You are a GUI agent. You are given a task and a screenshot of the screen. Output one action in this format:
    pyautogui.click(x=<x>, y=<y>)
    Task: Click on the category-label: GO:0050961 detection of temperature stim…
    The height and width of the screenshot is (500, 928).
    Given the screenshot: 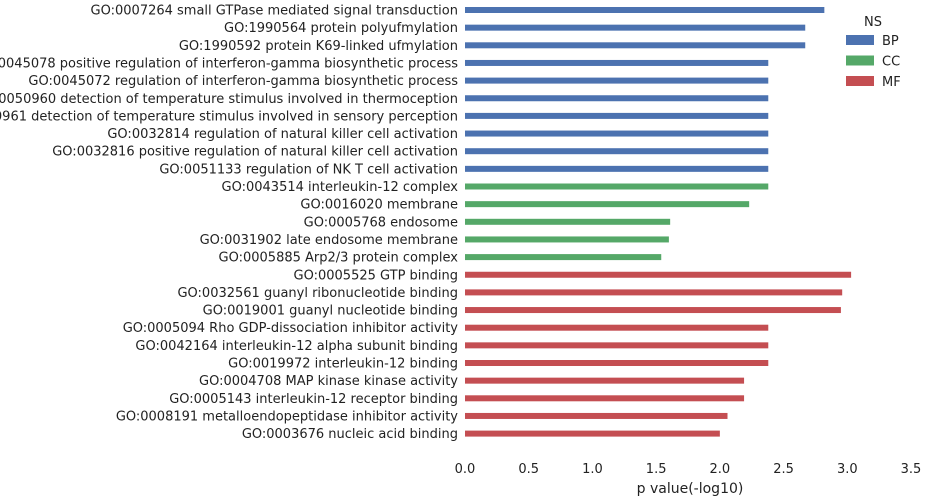 What is the action you would take?
    pyautogui.click(x=229, y=116)
    